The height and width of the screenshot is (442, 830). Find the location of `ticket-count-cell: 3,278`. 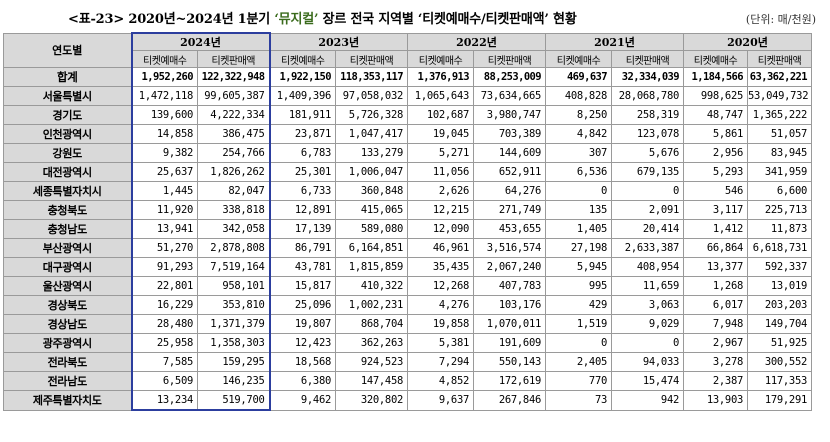

ticket-count-cell: 3,278 is located at coordinates (715, 362).